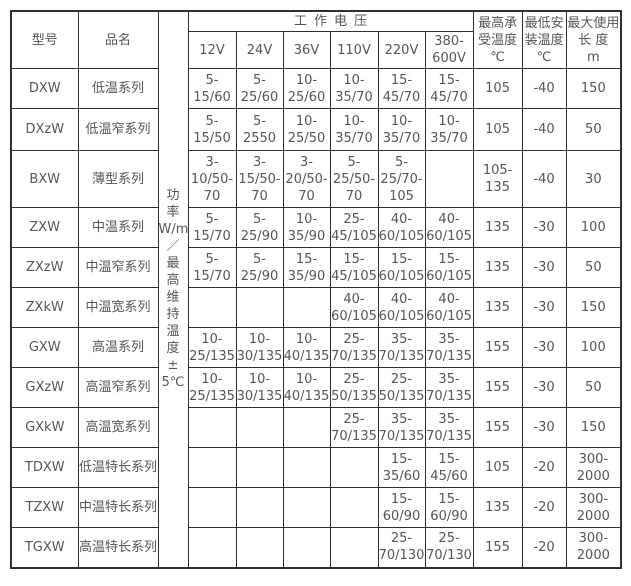  Describe the element at coordinates (401, 507) in the screenshot. I see `cell-voltage-220v: 15- 60/90` at that location.